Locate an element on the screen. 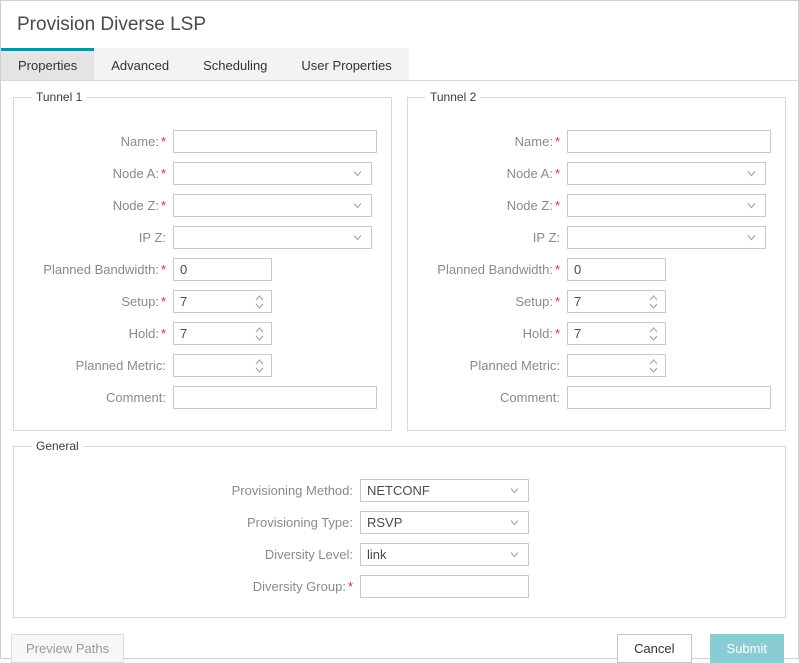 The height and width of the screenshot is (663, 799). general-diversity-level-label: Diversity Level: is located at coordinates (308, 554).